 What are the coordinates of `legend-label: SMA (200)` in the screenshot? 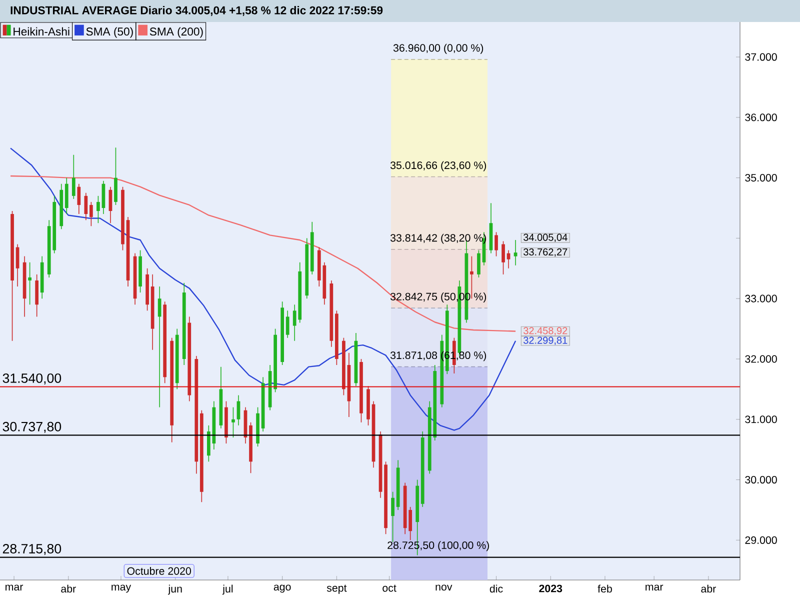 It's located at (176, 32).